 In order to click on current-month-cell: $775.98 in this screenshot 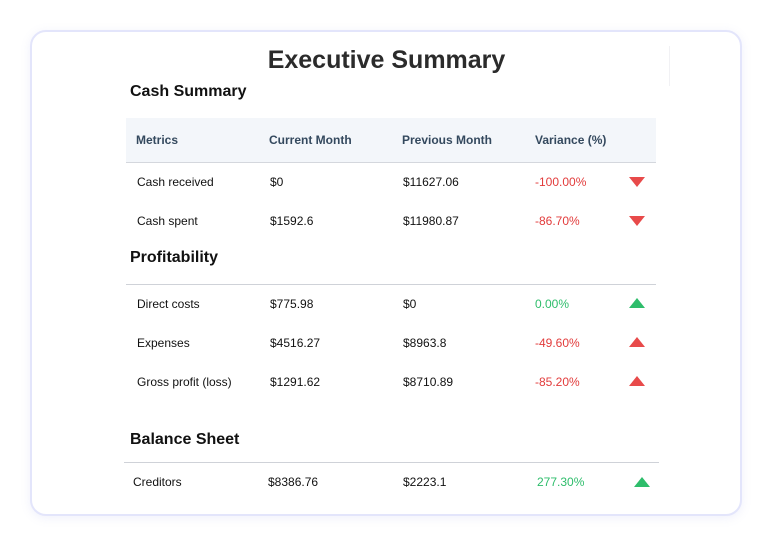, I will do `click(292, 304)`.